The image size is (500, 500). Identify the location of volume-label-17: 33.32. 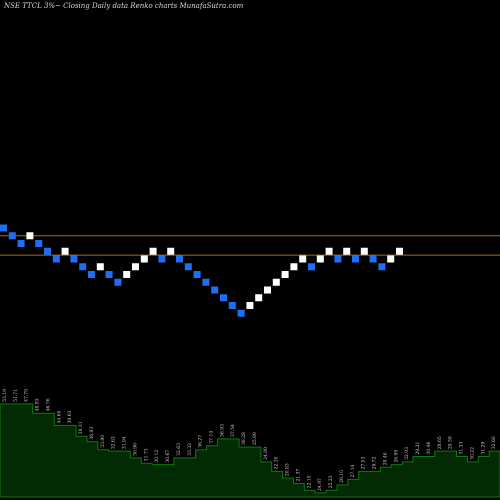
(190, 449).